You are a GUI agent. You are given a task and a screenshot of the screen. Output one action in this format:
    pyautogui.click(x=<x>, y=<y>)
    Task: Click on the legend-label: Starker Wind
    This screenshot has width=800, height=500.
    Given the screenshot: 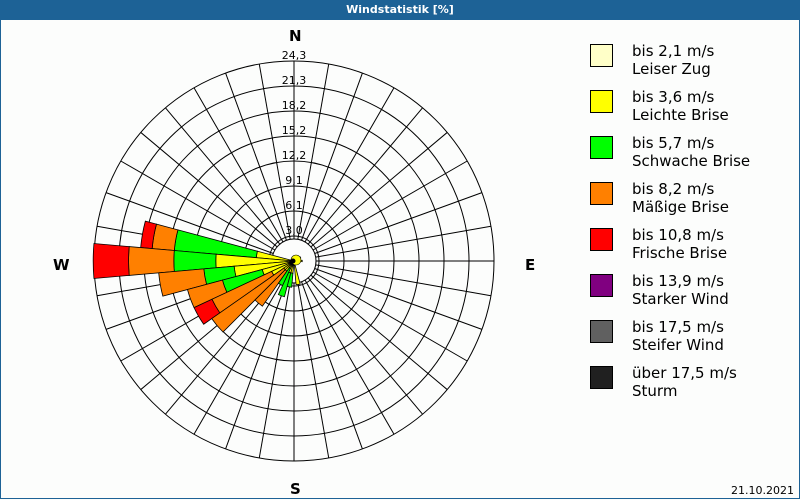 What is the action you would take?
    pyautogui.click(x=680, y=299)
    